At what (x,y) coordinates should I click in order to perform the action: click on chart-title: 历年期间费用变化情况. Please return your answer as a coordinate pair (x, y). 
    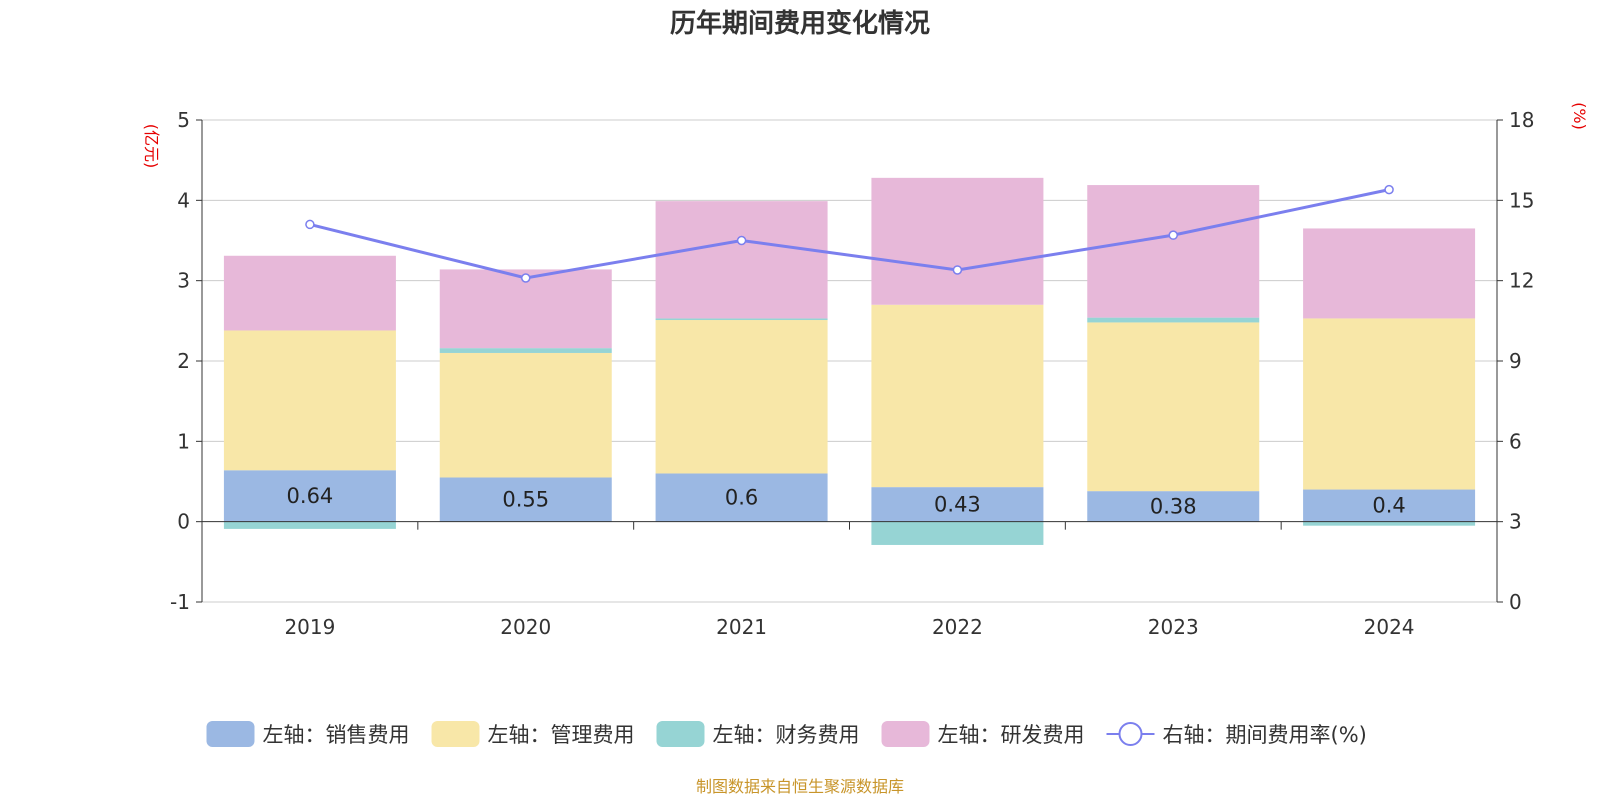
    Looking at the image, I should click on (800, 23).